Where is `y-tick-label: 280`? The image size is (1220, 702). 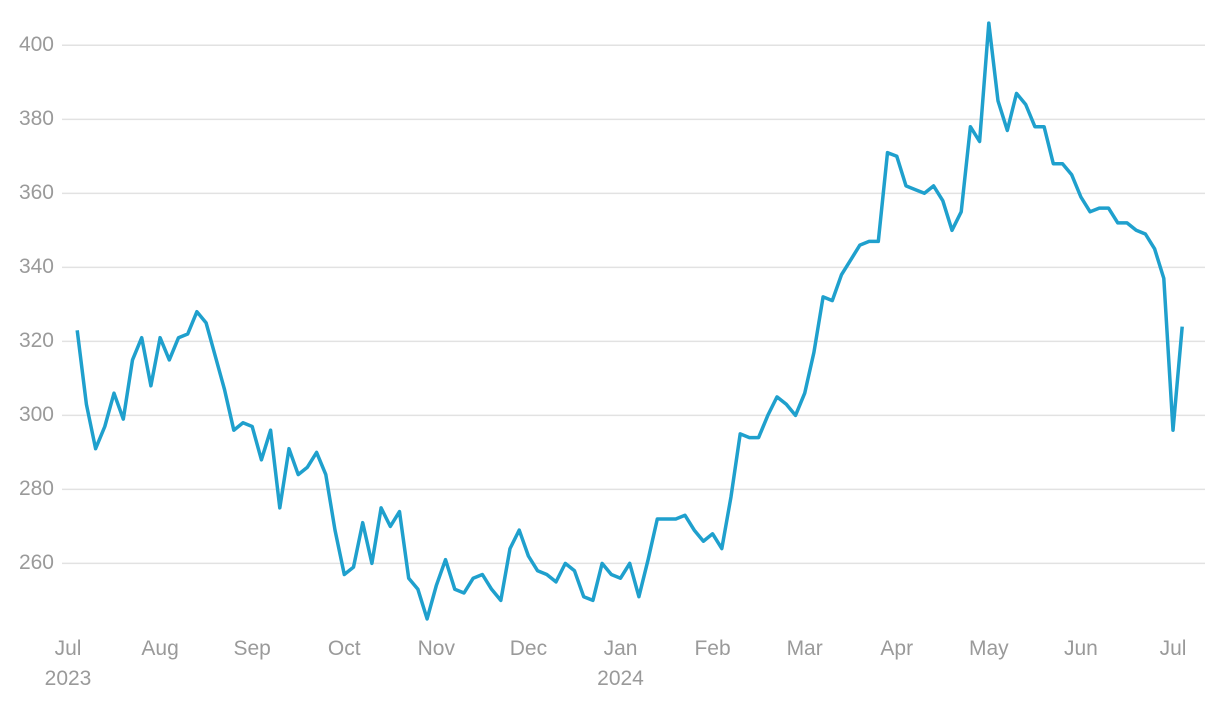 y-tick-label: 280 is located at coordinates (36, 488).